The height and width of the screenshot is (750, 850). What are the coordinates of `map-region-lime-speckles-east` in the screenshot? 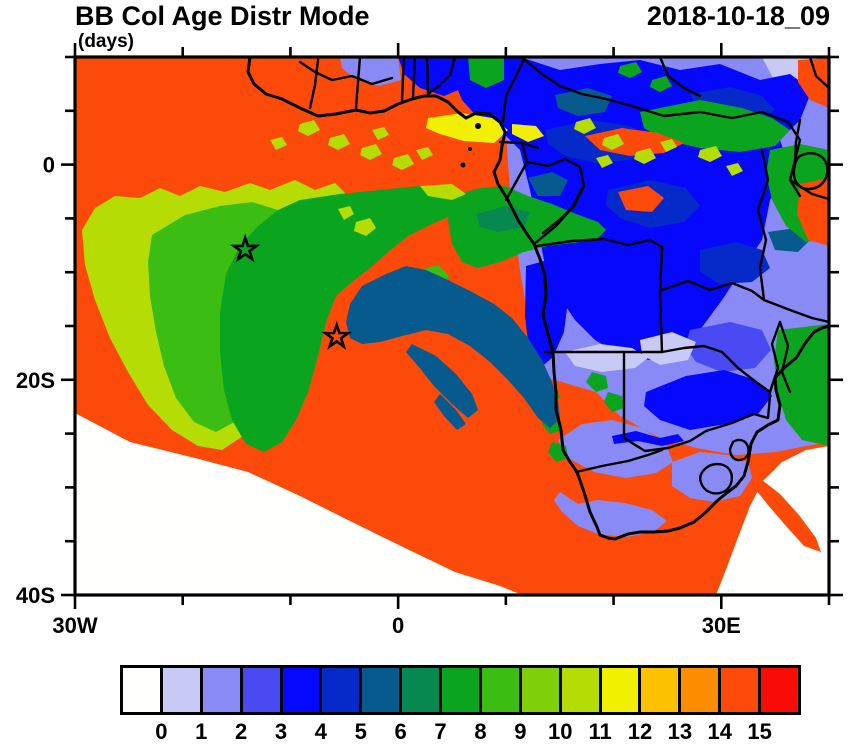 It's located at (658, 147).